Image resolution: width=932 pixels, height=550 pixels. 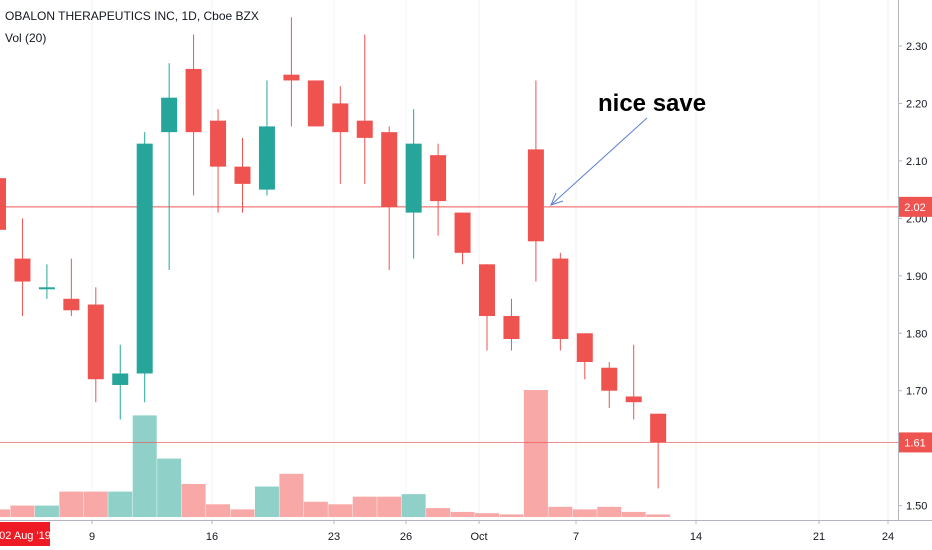 I want to click on annotation-text: nice save, so click(x=652, y=103).